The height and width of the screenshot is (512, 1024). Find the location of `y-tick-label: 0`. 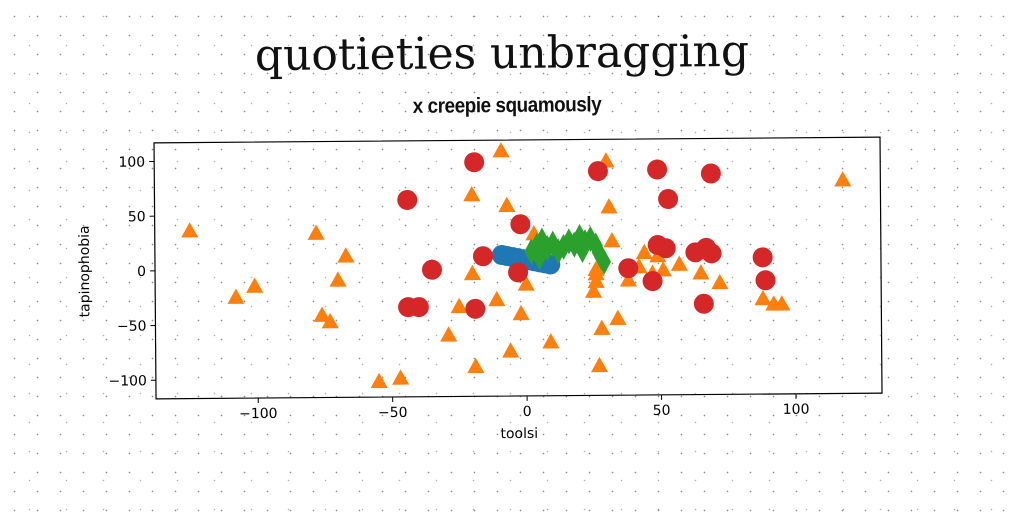

y-tick-label: 0 is located at coordinates (141, 272).